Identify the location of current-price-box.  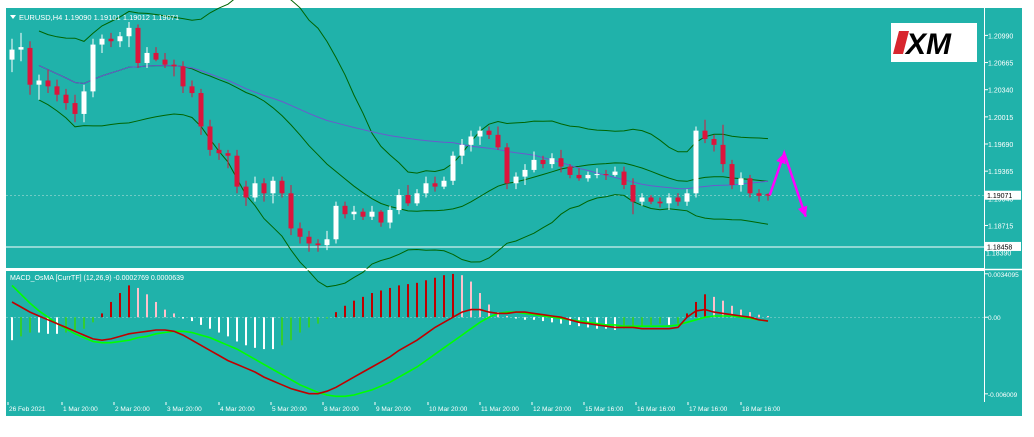
(1003, 195).